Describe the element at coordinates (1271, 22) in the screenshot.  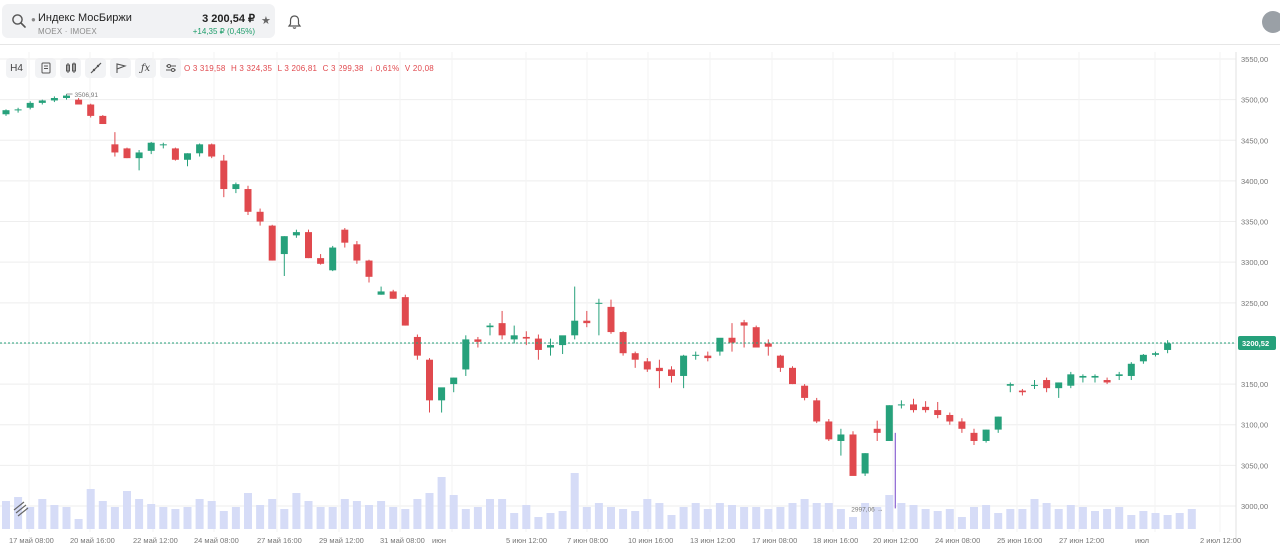
I see `avatar` at that location.